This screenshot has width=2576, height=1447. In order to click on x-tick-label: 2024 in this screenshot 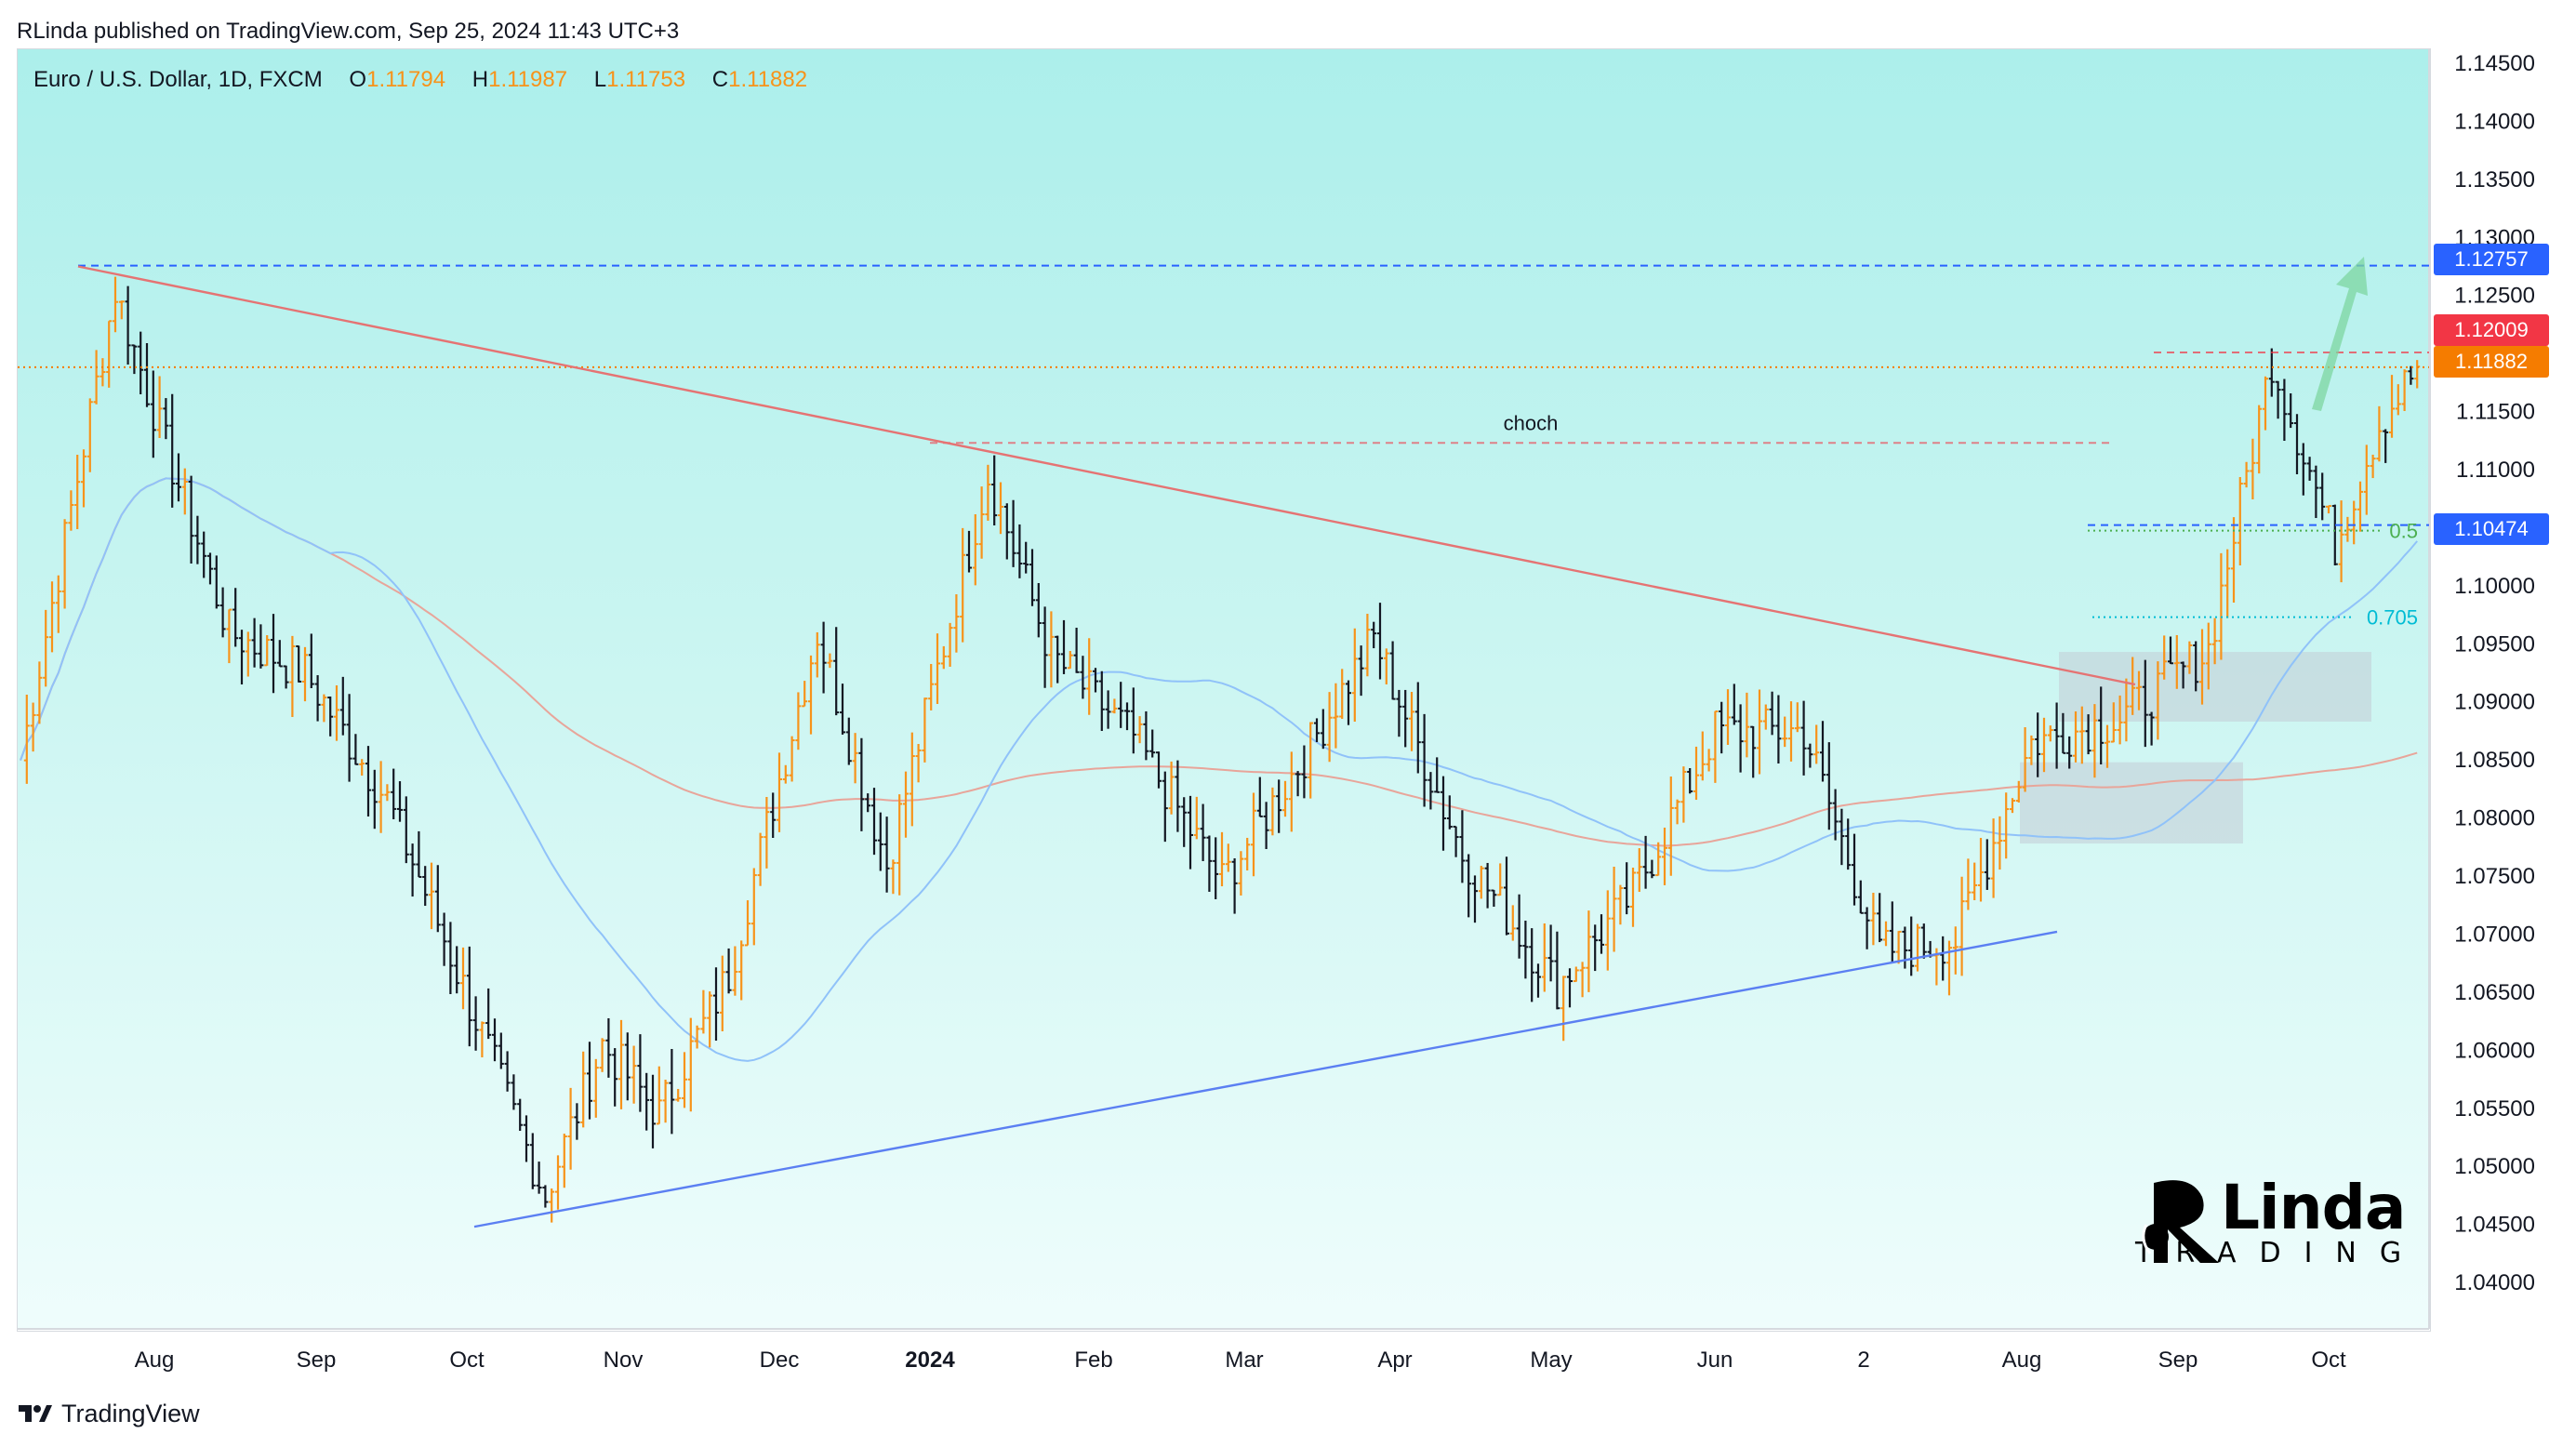, I will do `click(930, 1360)`.